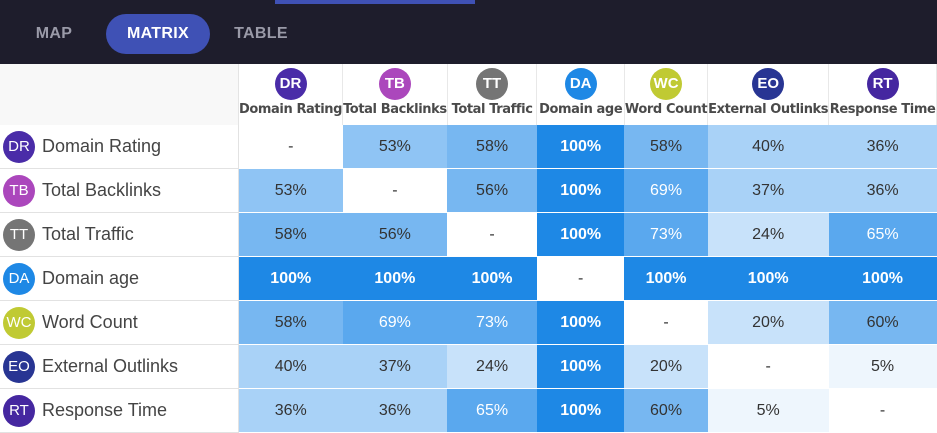 The width and height of the screenshot is (937, 433). Describe the element at coordinates (19, 322) in the screenshot. I see `metric-avatar: WC` at that location.